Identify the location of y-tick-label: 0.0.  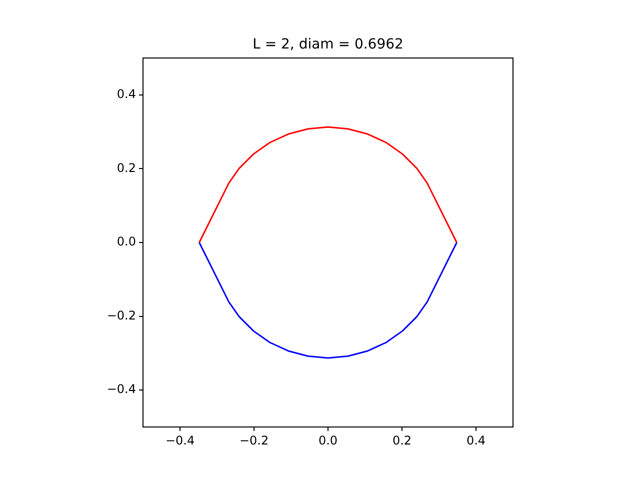
(126, 241).